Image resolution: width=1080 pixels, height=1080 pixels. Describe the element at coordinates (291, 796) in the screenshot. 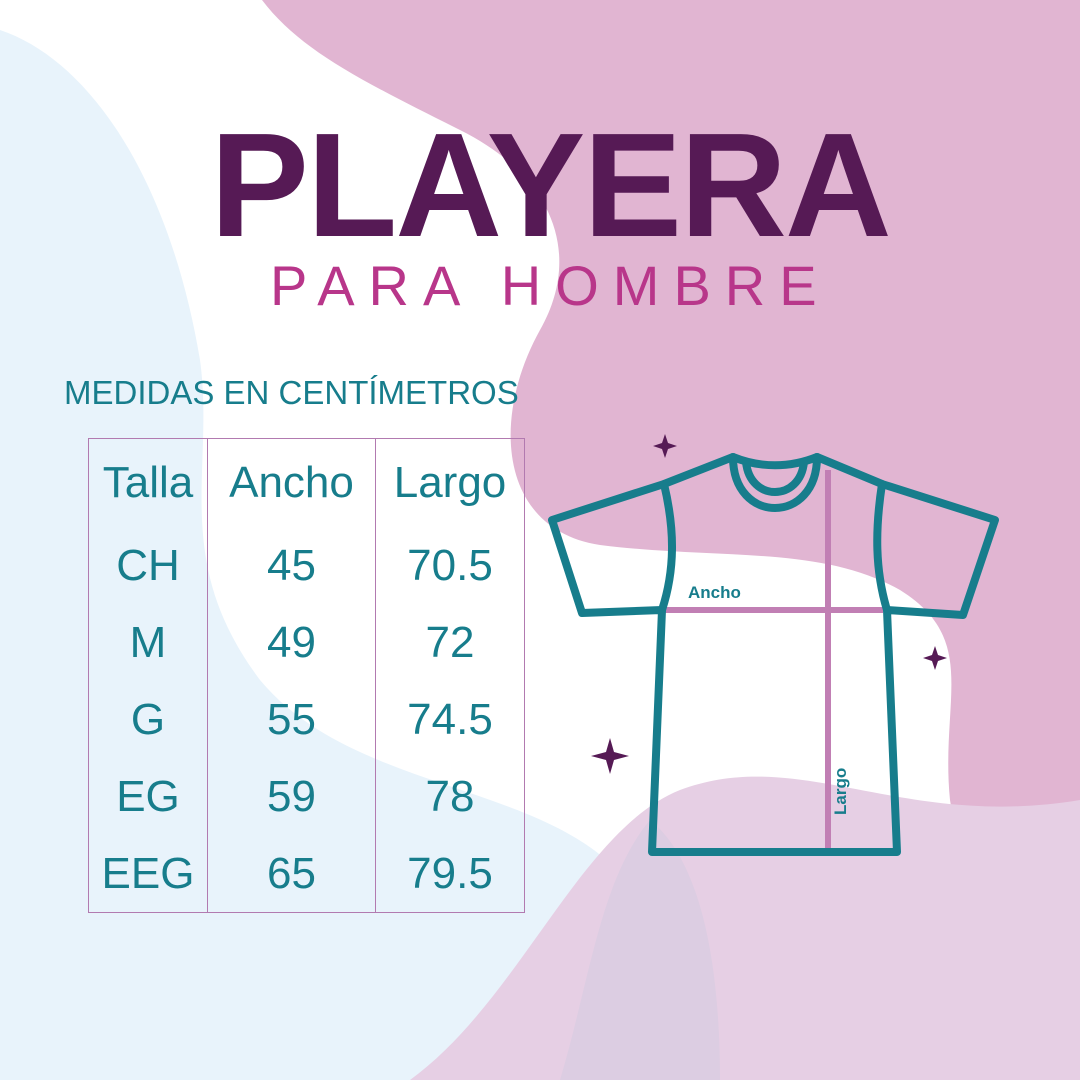

I see `cell-width: 59` at that location.